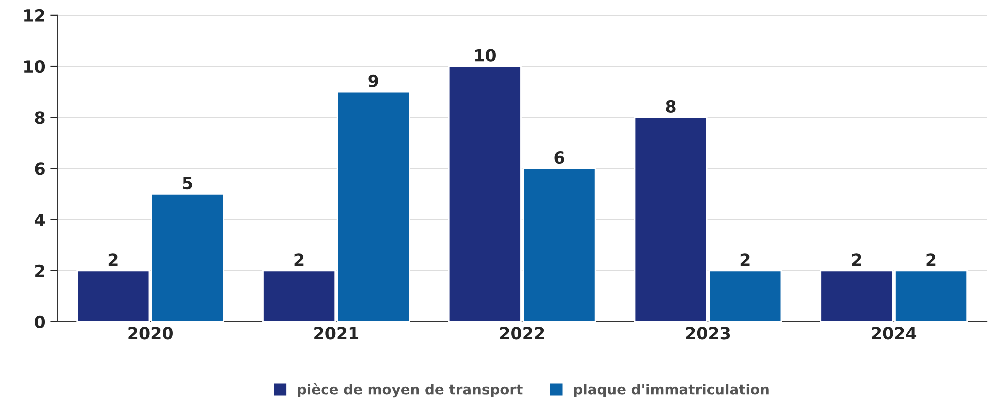 Image resolution: width=994 pixels, height=406 pixels. I want to click on y-tick-label: 2, so click(40, 271).